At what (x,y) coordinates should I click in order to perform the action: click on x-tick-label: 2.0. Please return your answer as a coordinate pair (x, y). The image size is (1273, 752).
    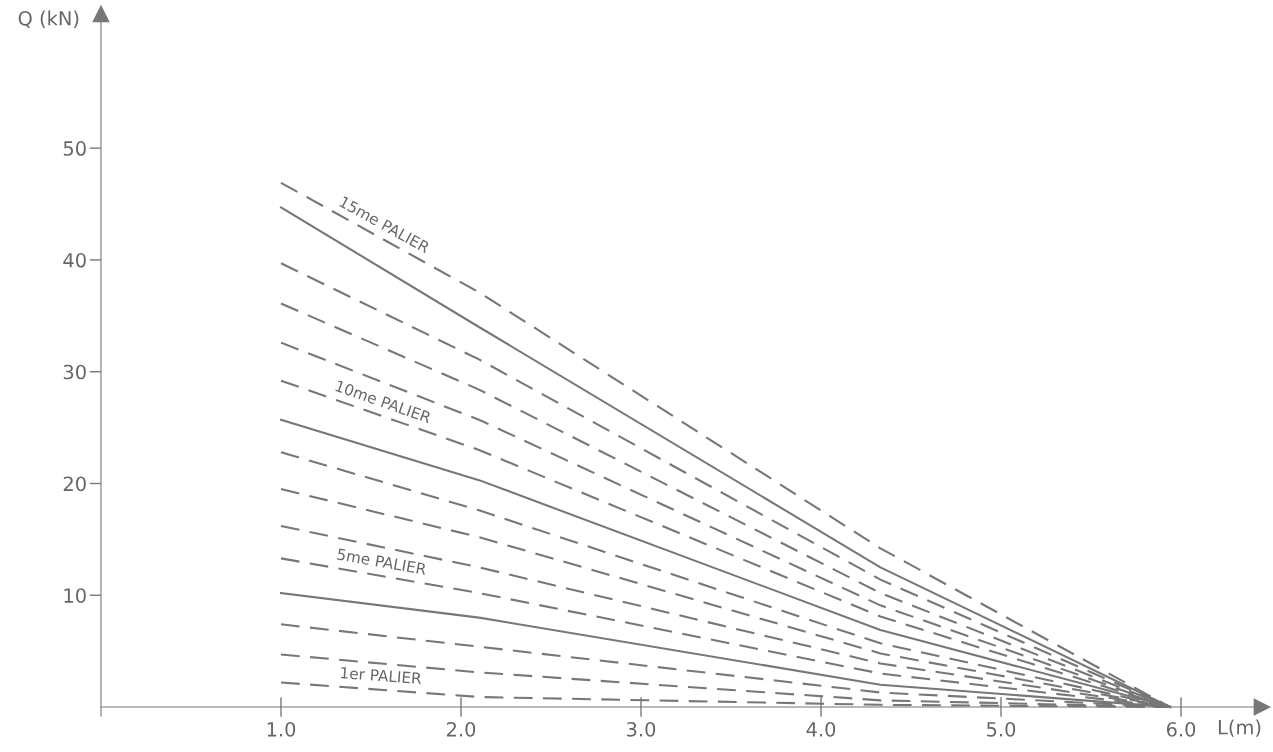
    Looking at the image, I should click on (461, 729).